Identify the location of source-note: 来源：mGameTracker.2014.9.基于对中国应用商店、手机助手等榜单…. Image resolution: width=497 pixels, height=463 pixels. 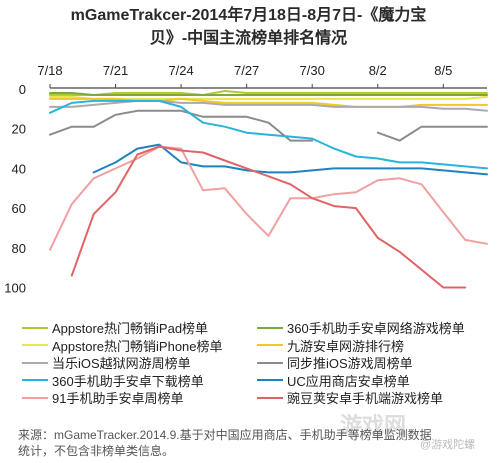
(253, 443).